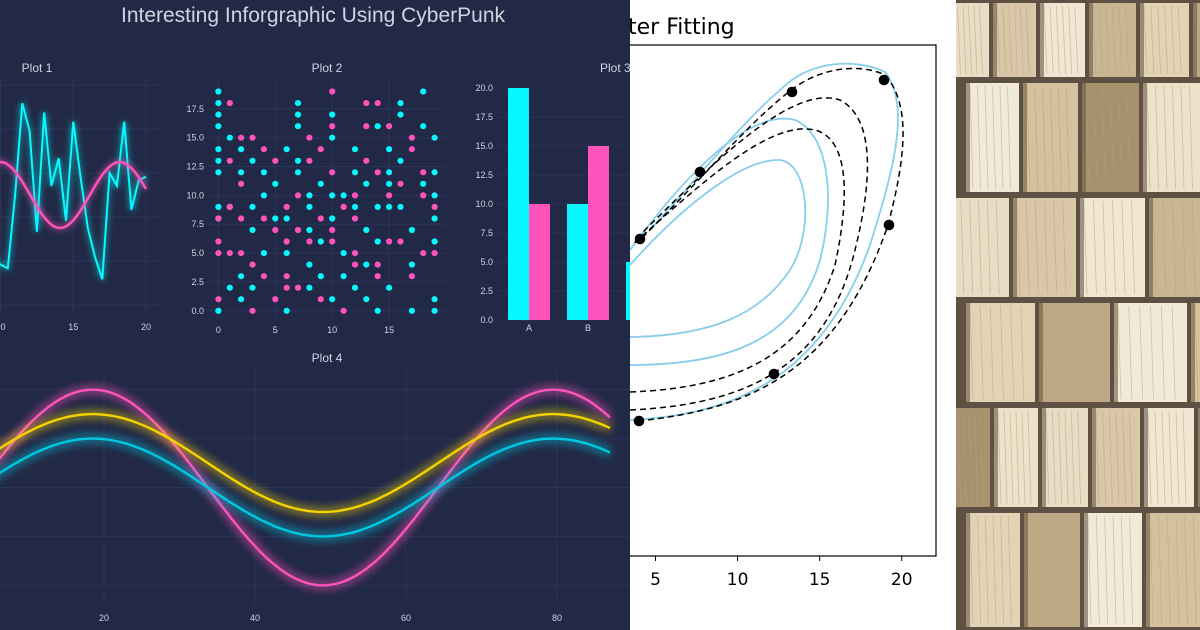 The height and width of the screenshot is (630, 1200). What do you see at coordinates (628, 291) in the screenshot?
I see `plot3-bar-cyan` at bounding box center [628, 291].